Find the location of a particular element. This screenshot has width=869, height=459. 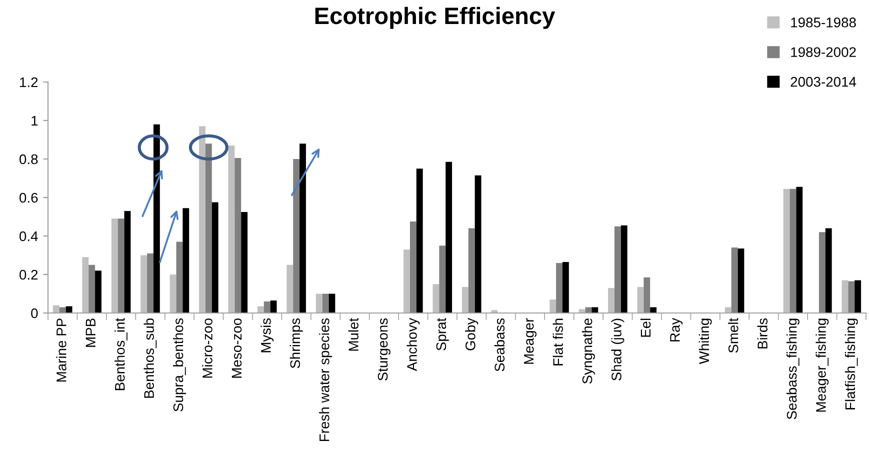

y-tick-label: 1.2 is located at coordinates (29, 82).